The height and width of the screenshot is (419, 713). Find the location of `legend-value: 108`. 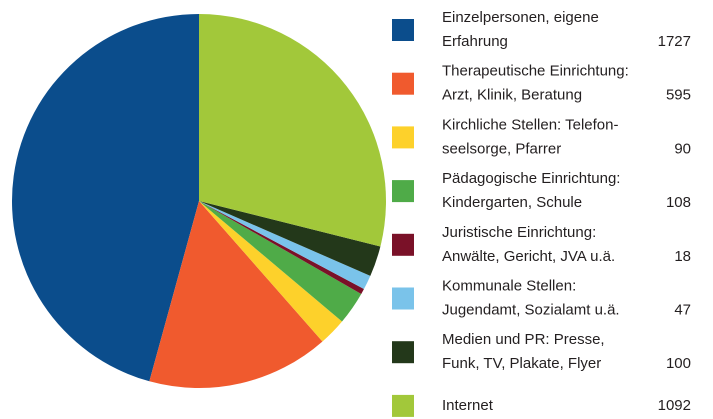

legend-value: 108 is located at coordinates (678, 202).